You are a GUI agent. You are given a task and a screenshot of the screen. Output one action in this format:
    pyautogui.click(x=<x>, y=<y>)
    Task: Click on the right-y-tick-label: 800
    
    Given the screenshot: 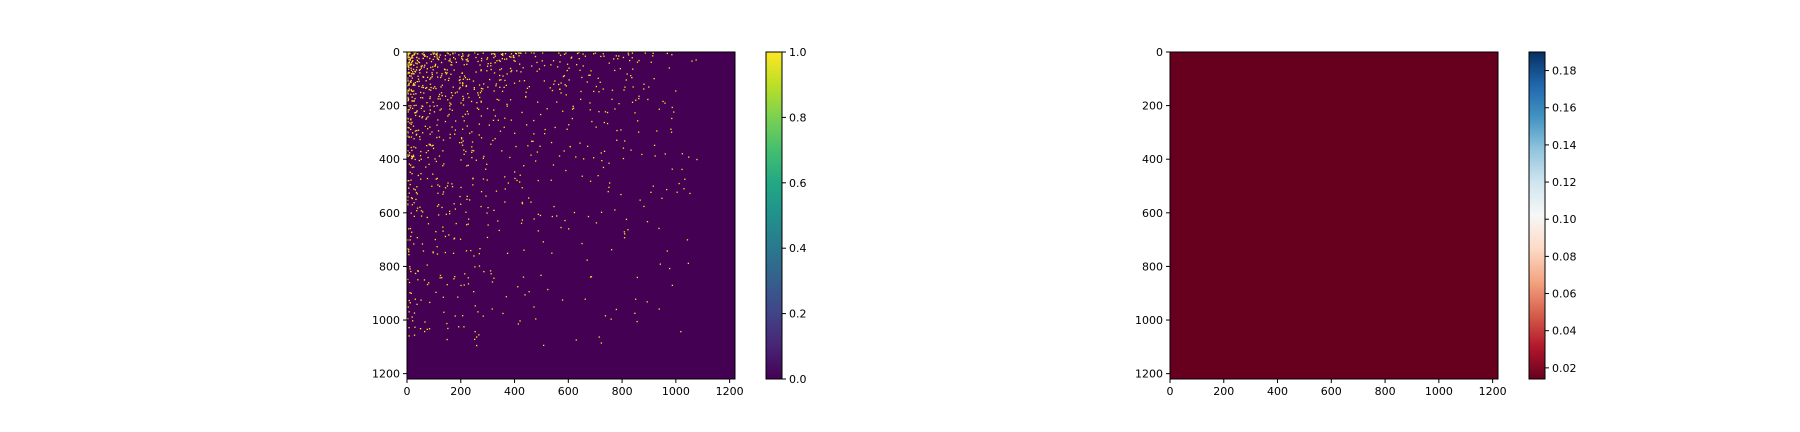 What is the action you would take?
    pyautogui.click(x=1152, y=266)
    